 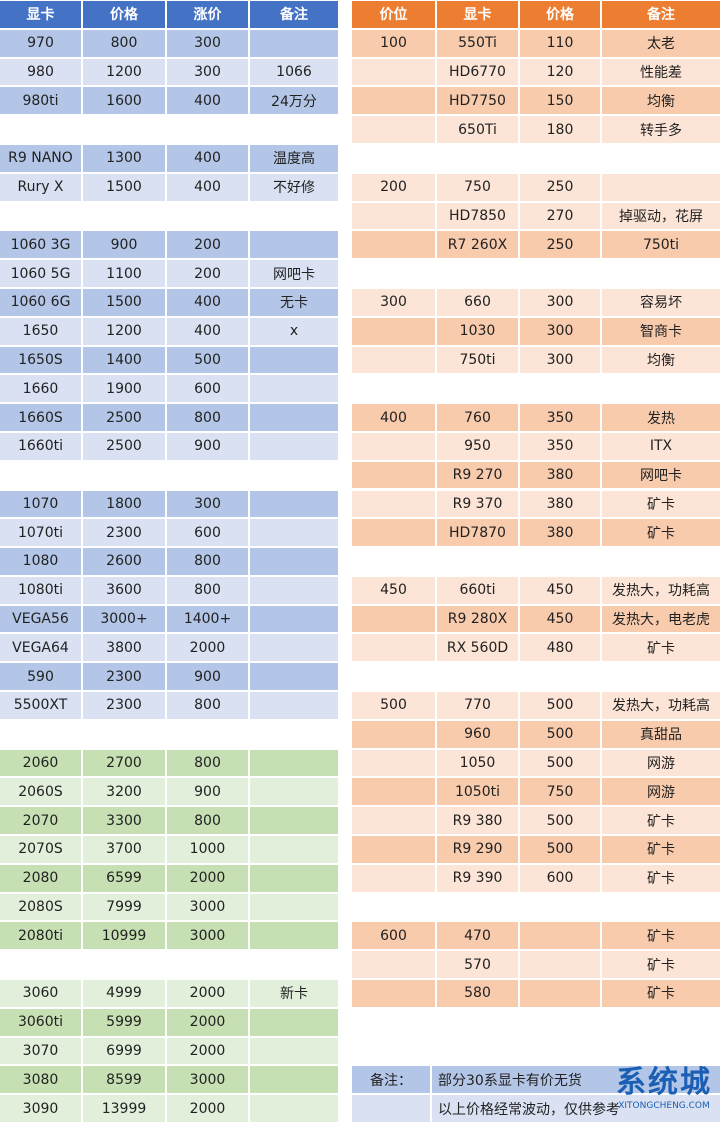 What do you see at coordinates (124, 907) in the screenshot?
I see `table-cell: 7999` at bounding box center [124, 907].